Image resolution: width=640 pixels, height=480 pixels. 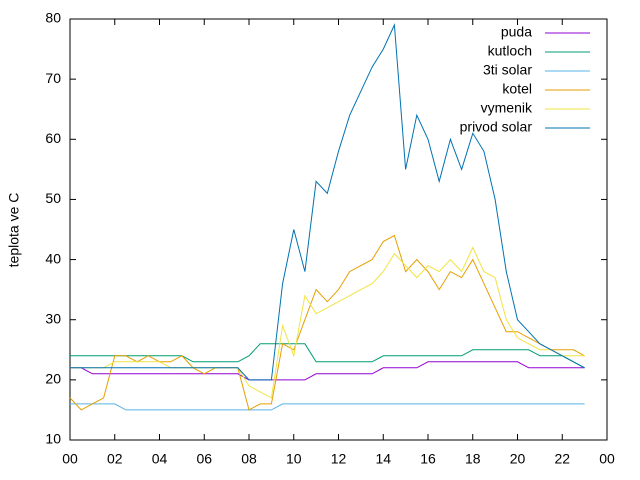 What do you see at coordinates (53, 318) in the screenshot?
I see `y-tick-label: 30` at bounding box center [53, 318].